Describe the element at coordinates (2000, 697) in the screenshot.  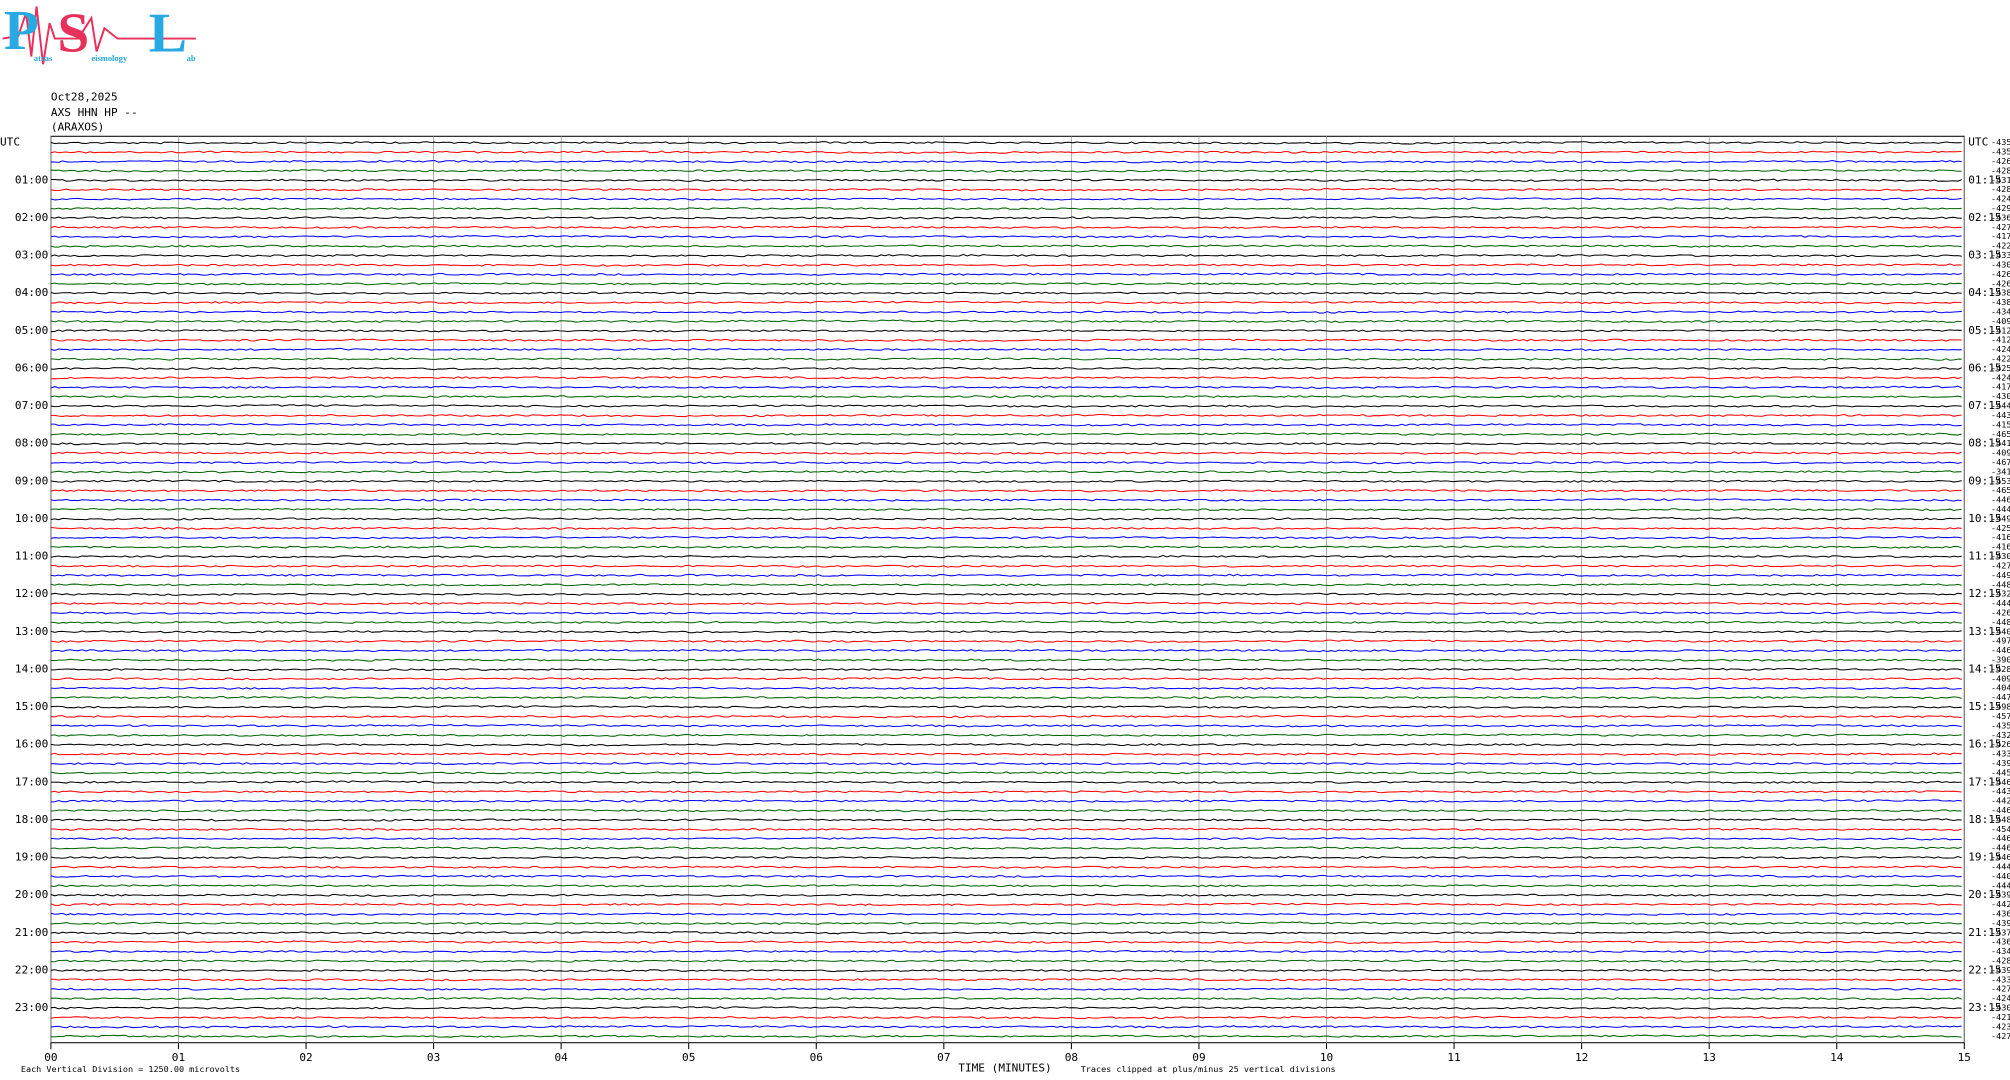
I see `trace-offset: -4476` at that location.